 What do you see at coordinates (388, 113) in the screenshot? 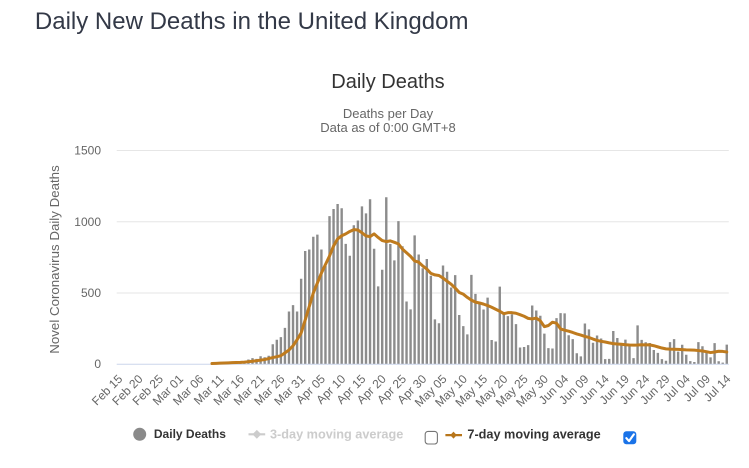
I see `svg-text: Deaths per Day` at bounding box center [388, 113].